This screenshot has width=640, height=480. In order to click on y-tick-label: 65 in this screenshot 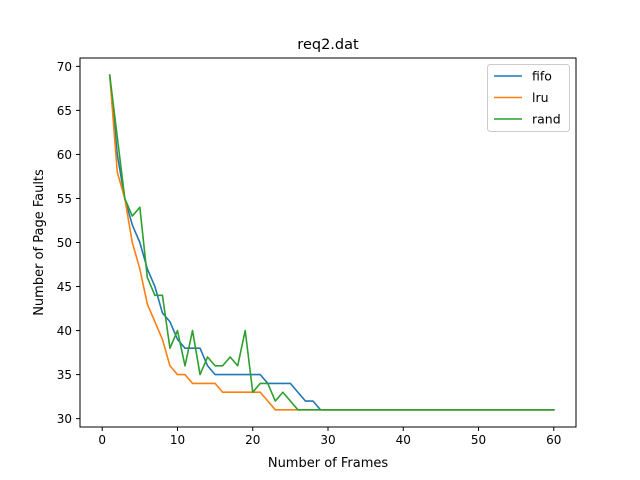, I will do `click(64, 111)`.